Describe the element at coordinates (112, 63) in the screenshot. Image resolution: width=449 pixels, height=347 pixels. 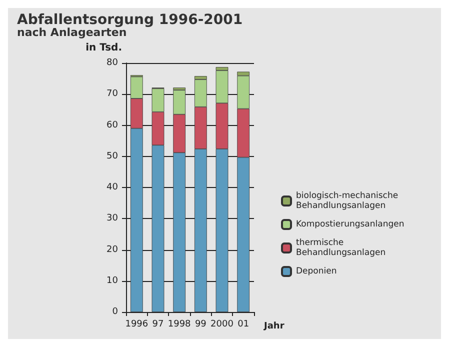
I see `y-tick-label: 80` at that location.